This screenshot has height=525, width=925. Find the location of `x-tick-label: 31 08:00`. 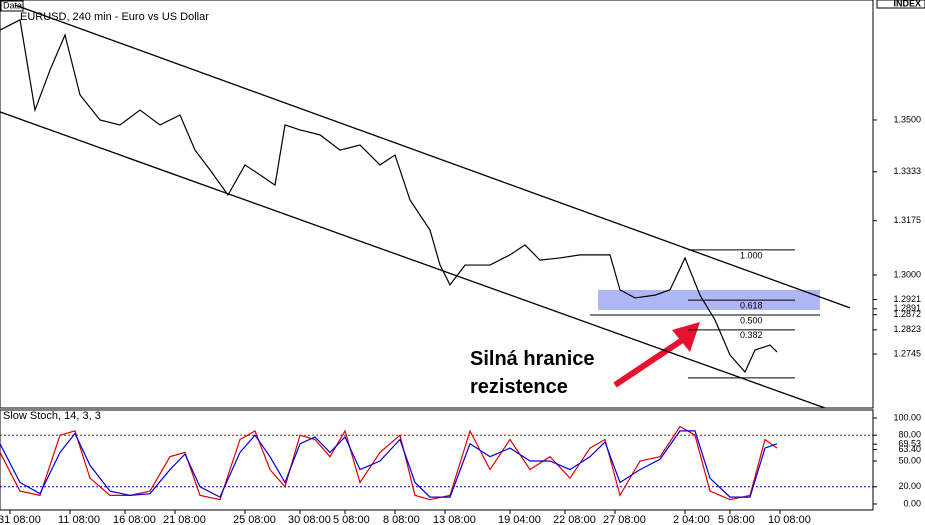

x-tick-label: 31 08:00 is located at coordinates (20, 519).